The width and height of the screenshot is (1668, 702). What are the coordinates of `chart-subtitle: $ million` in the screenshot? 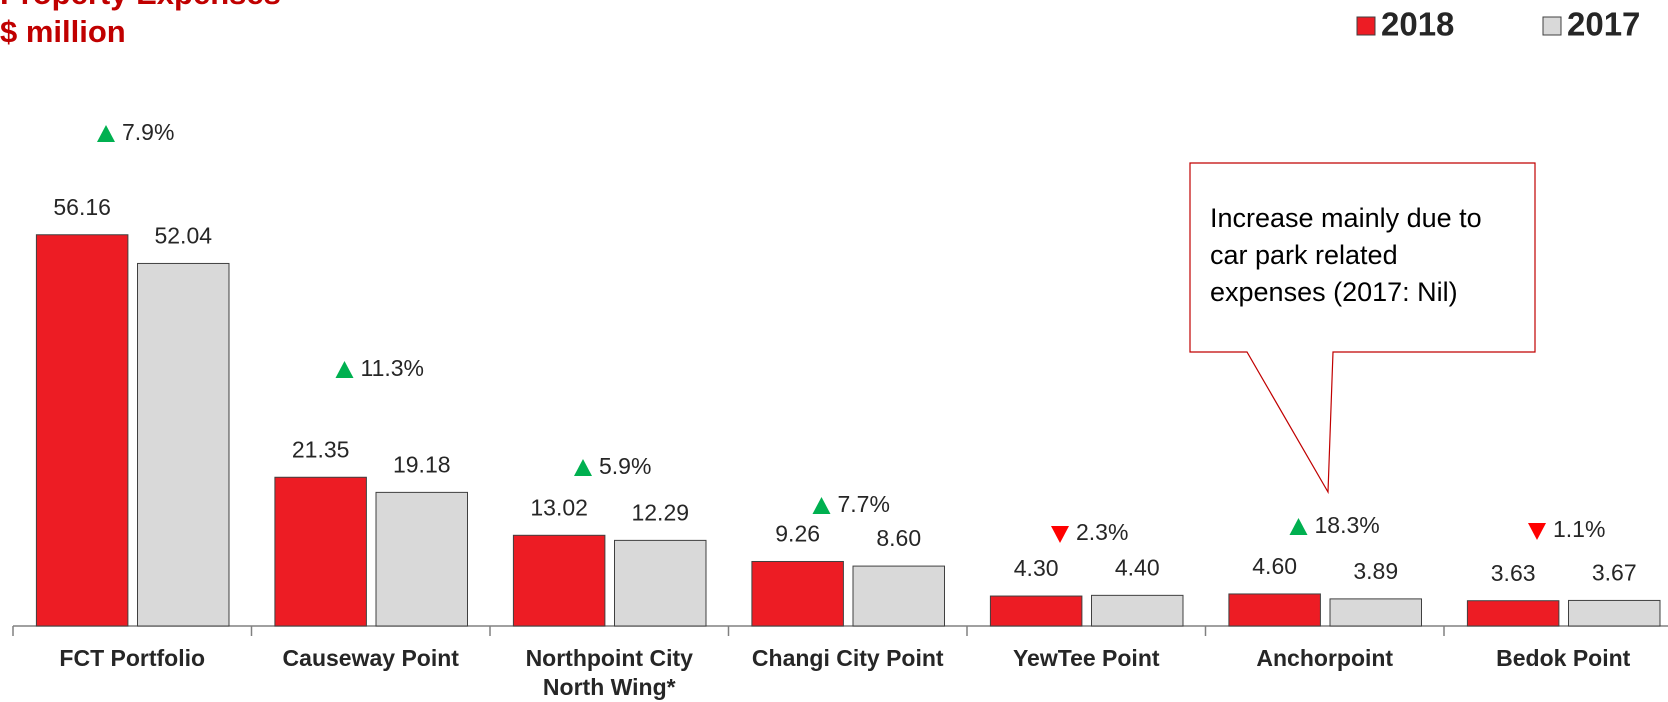 It's located at (63, 31).